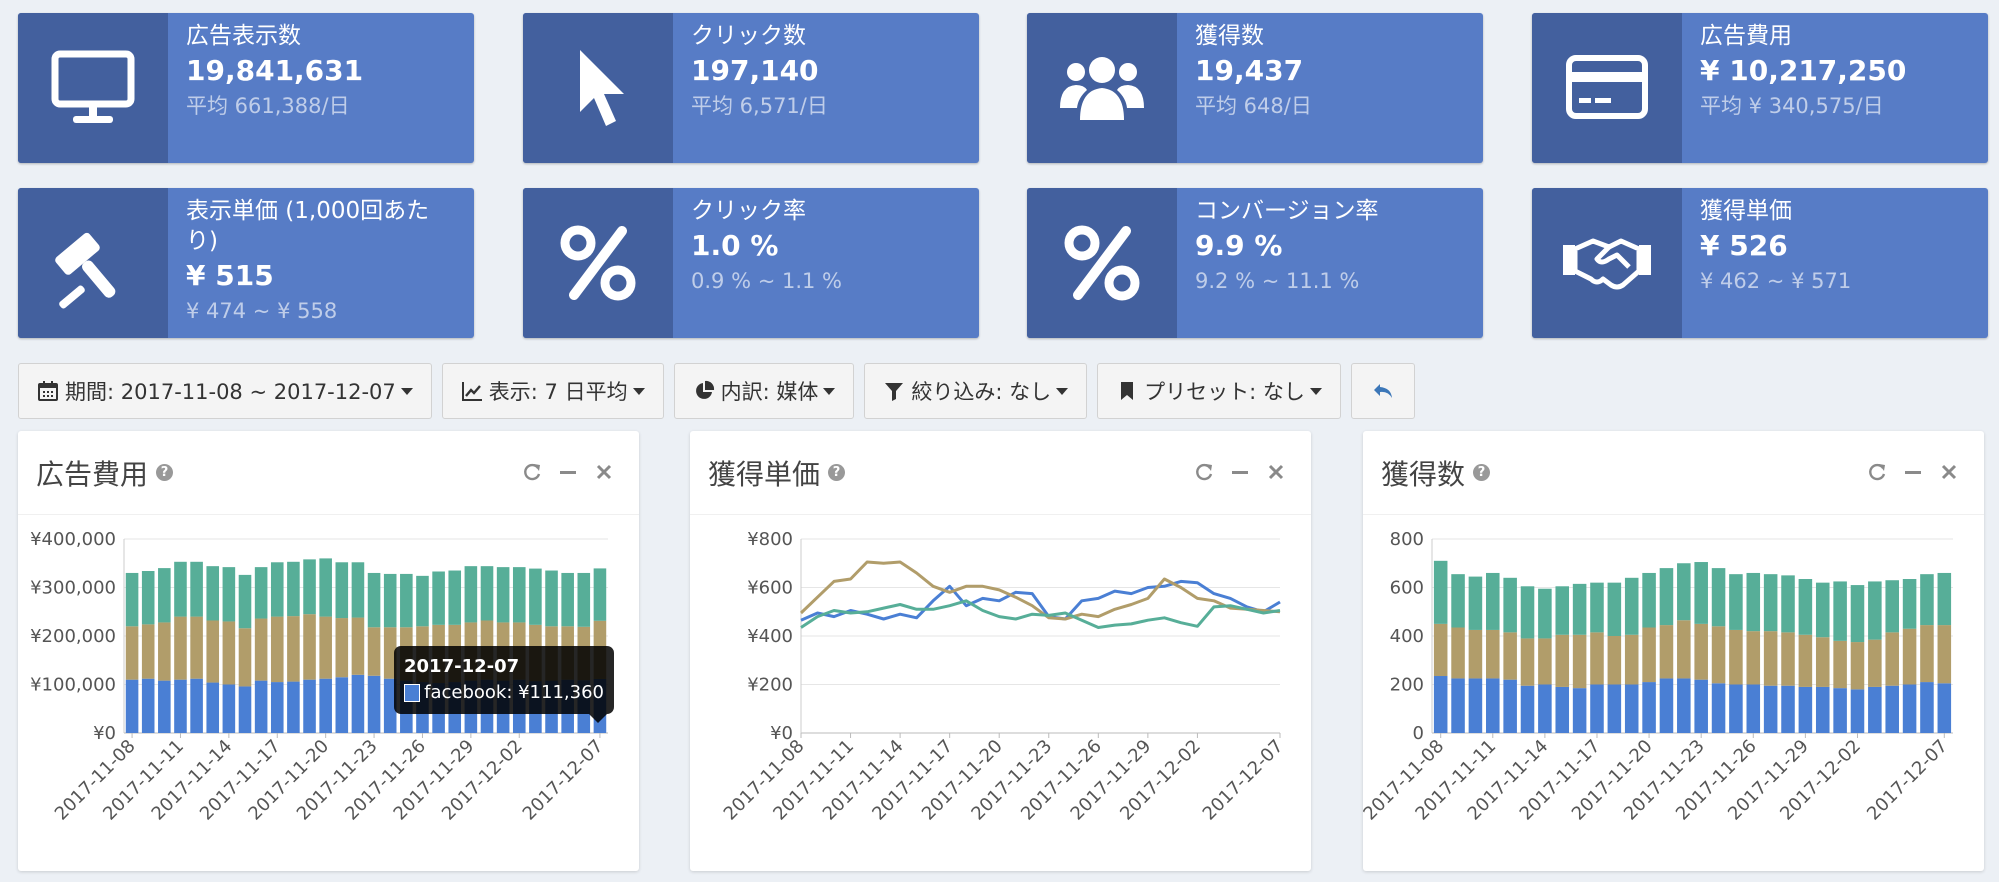 The image size is (1999, 882). I want to click on pie-chart-icon, so click(704, 389).